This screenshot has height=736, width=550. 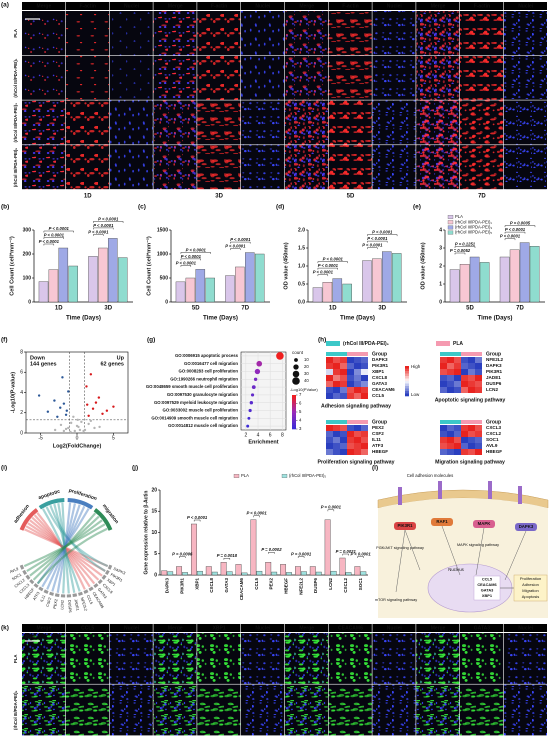 What do you see at coordinates (345, 585) in the screenshot?
I see `x-tick-label: CXCL2` at bounding box center [345, 585].